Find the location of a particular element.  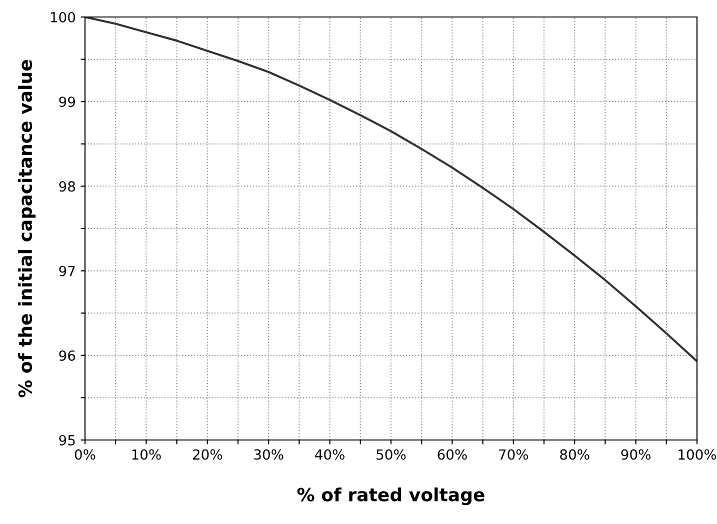

x-tick-label: 100% is located at coordinates (697, 454).